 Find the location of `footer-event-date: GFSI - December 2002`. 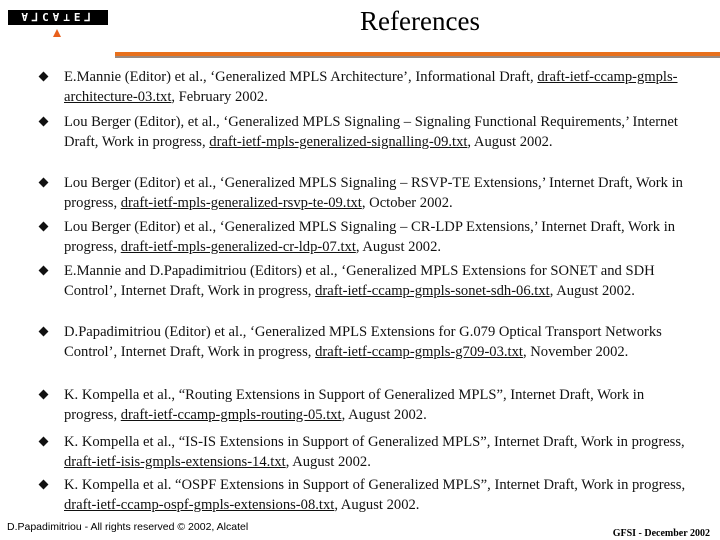

footer-event-date: GFSI - December 2002 is located at coordinates (661, 533).